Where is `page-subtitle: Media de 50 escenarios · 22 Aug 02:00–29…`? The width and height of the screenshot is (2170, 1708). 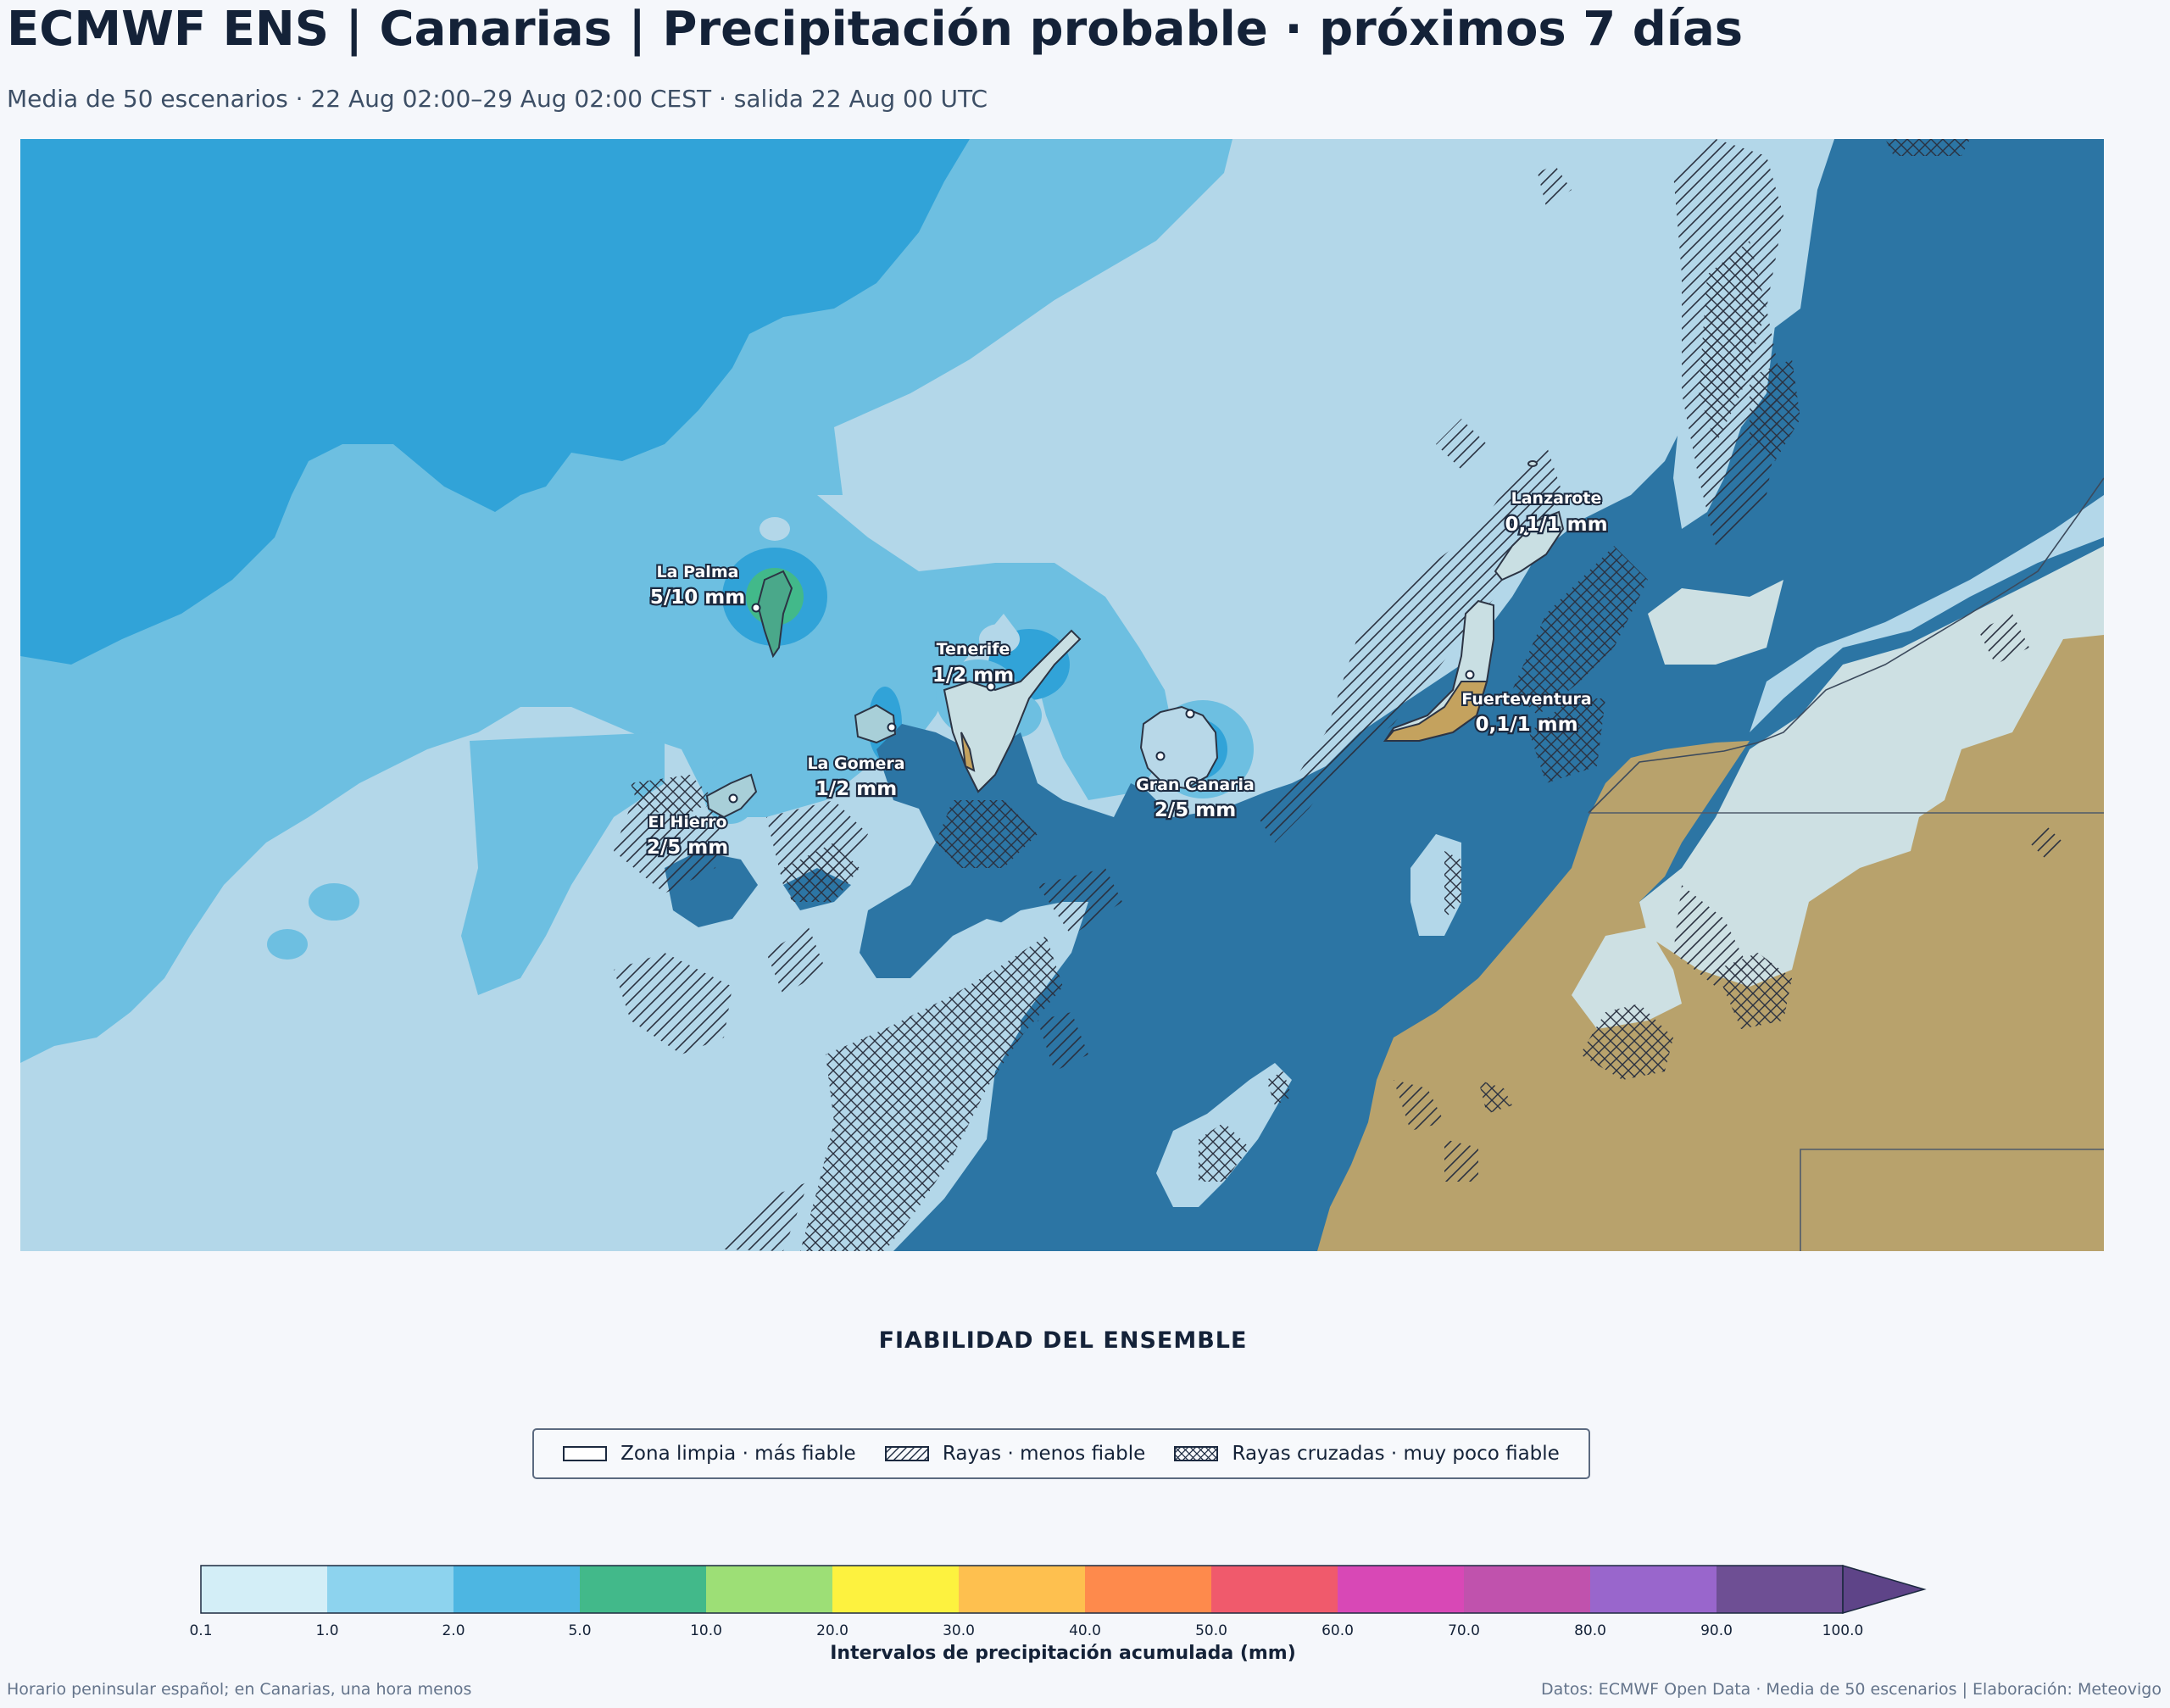
page-subtitle: Media de 50 escenarios · 22 Aug 02:00–29… is located at coordinates (497, 99).